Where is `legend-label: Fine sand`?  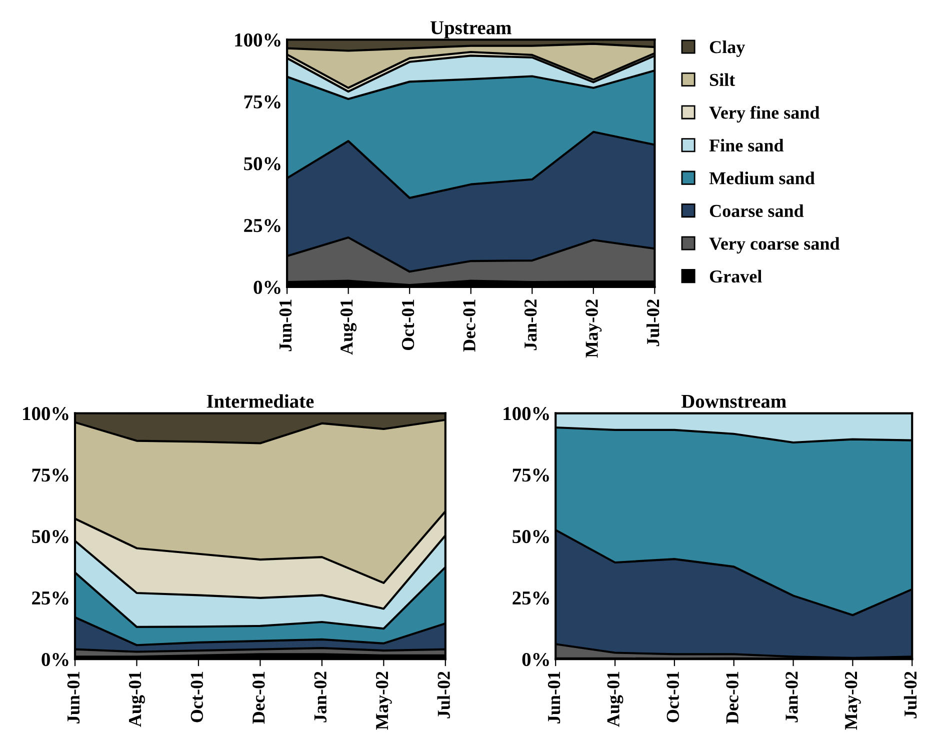
legend-label: Fine sand is located at coordinates (746, 145).